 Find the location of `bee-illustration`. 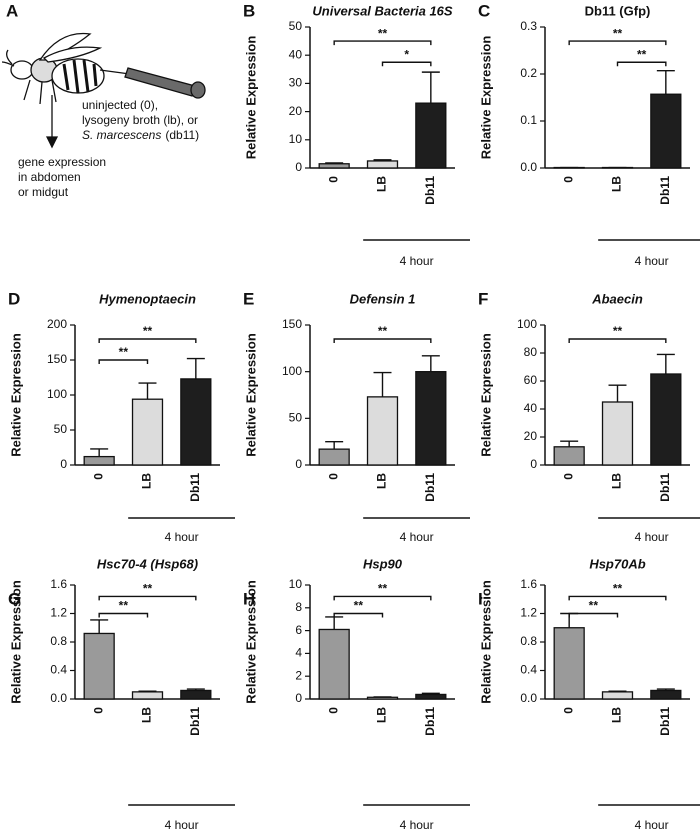

bee-illustration is located at coordinates (103, 90).